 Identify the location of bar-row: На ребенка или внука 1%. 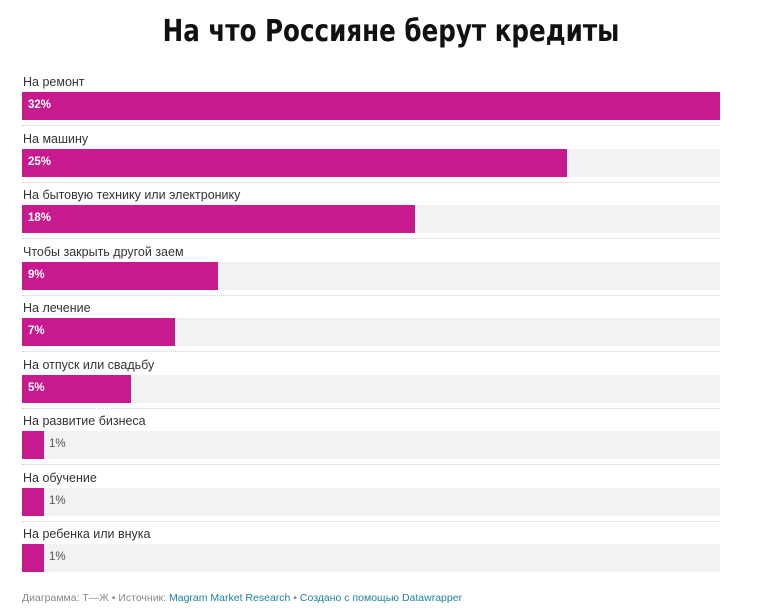
(372, 552).